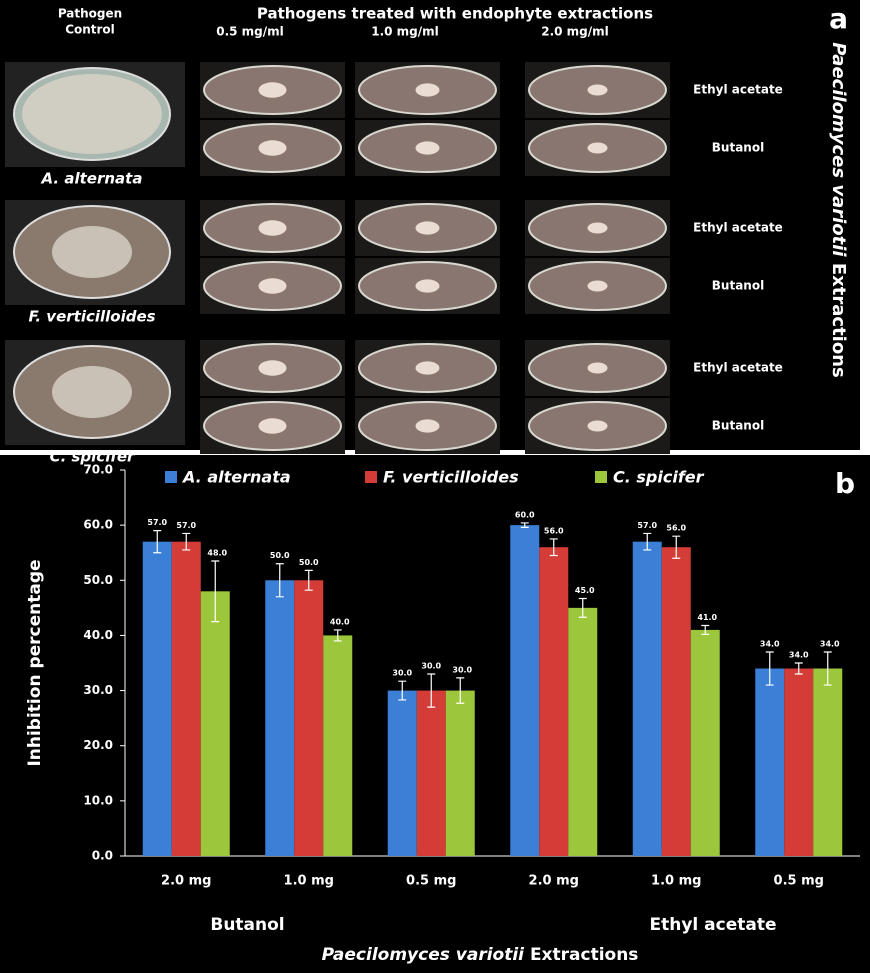  What do you see at coordinates (676, 881) in the screenshot?
I see `x-tick-label: 1.0 mg` at bounding box center [676, 881].